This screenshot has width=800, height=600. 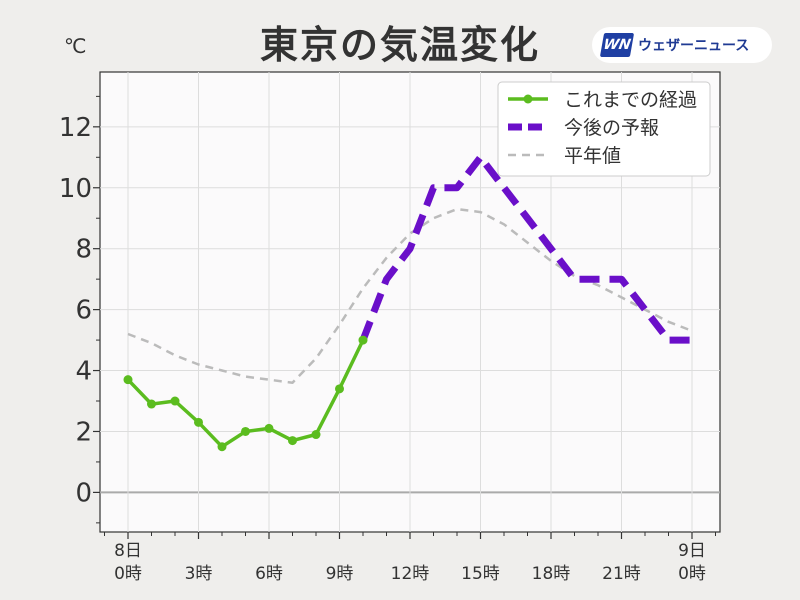 I want to click on y-tick-label: 12, so click(x=75, y=128).